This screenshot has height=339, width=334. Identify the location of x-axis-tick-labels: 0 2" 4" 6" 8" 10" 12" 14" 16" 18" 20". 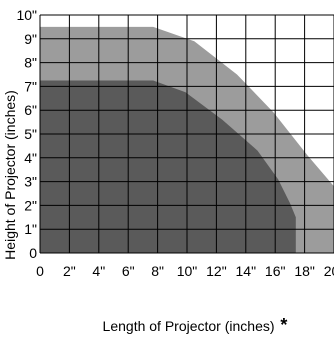
(185, 271).